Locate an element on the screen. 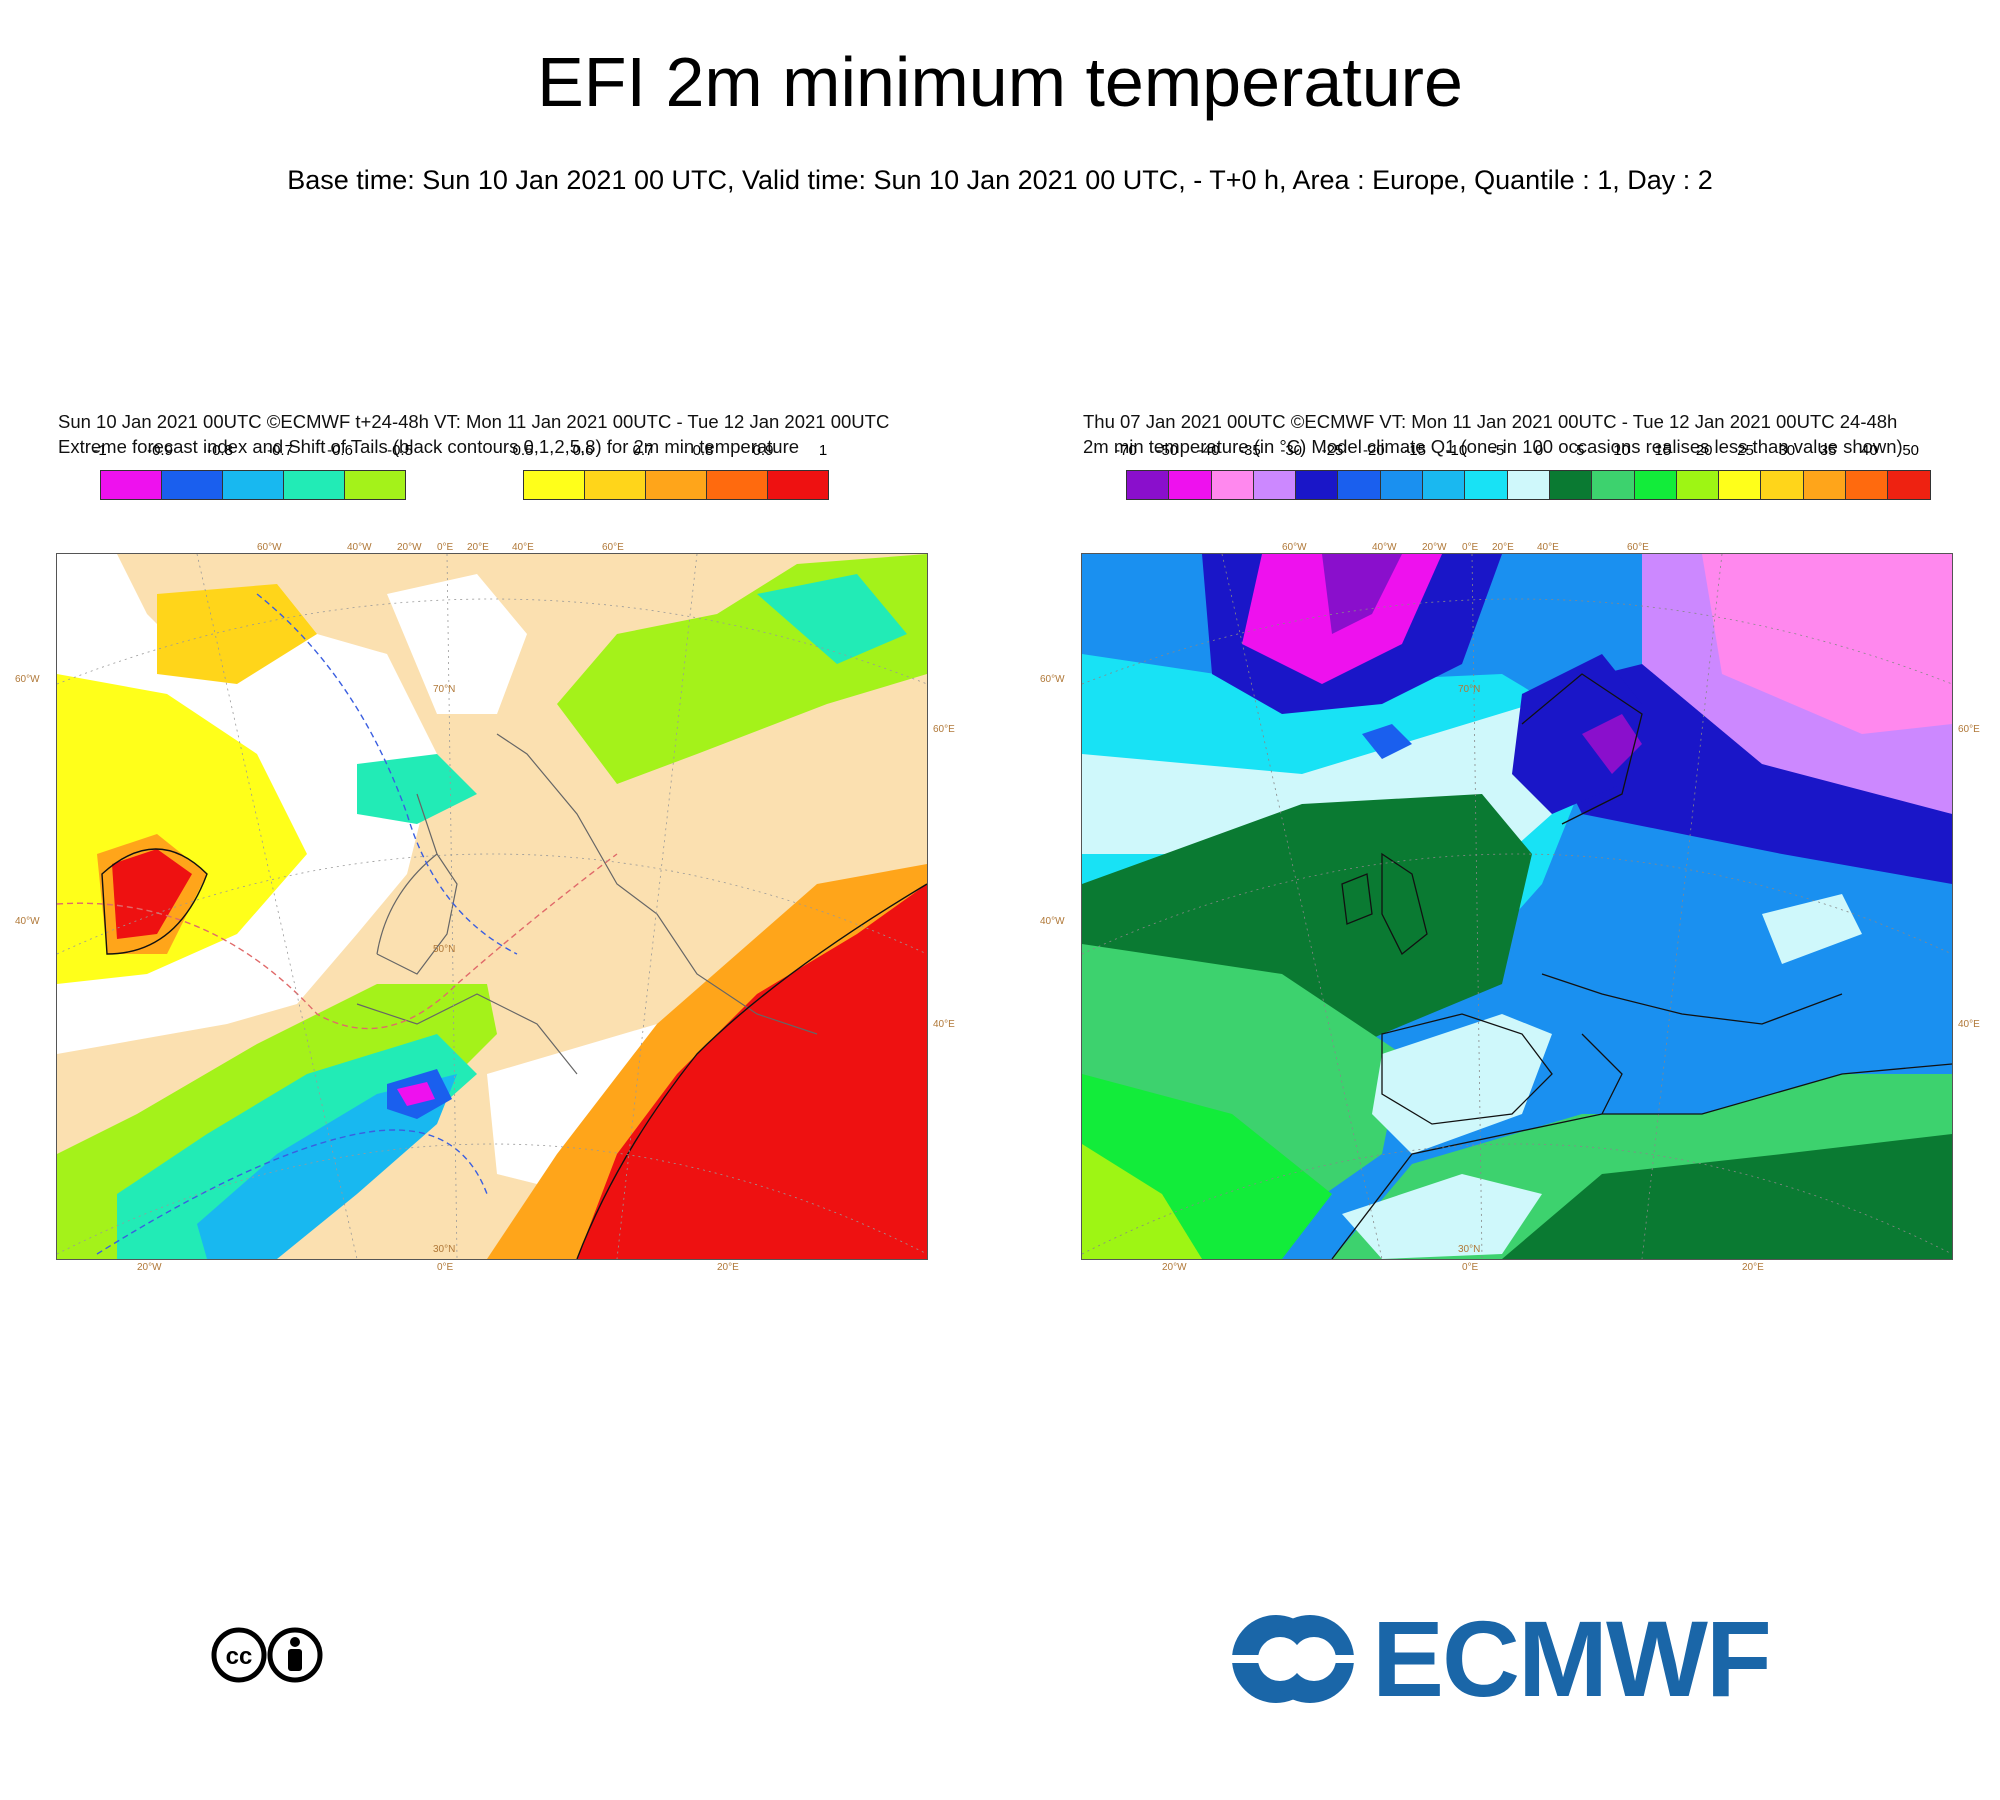 This screenshot has width=2000, height=1800. colorbar-label: 0.7 is located at coordinates (643, 450).